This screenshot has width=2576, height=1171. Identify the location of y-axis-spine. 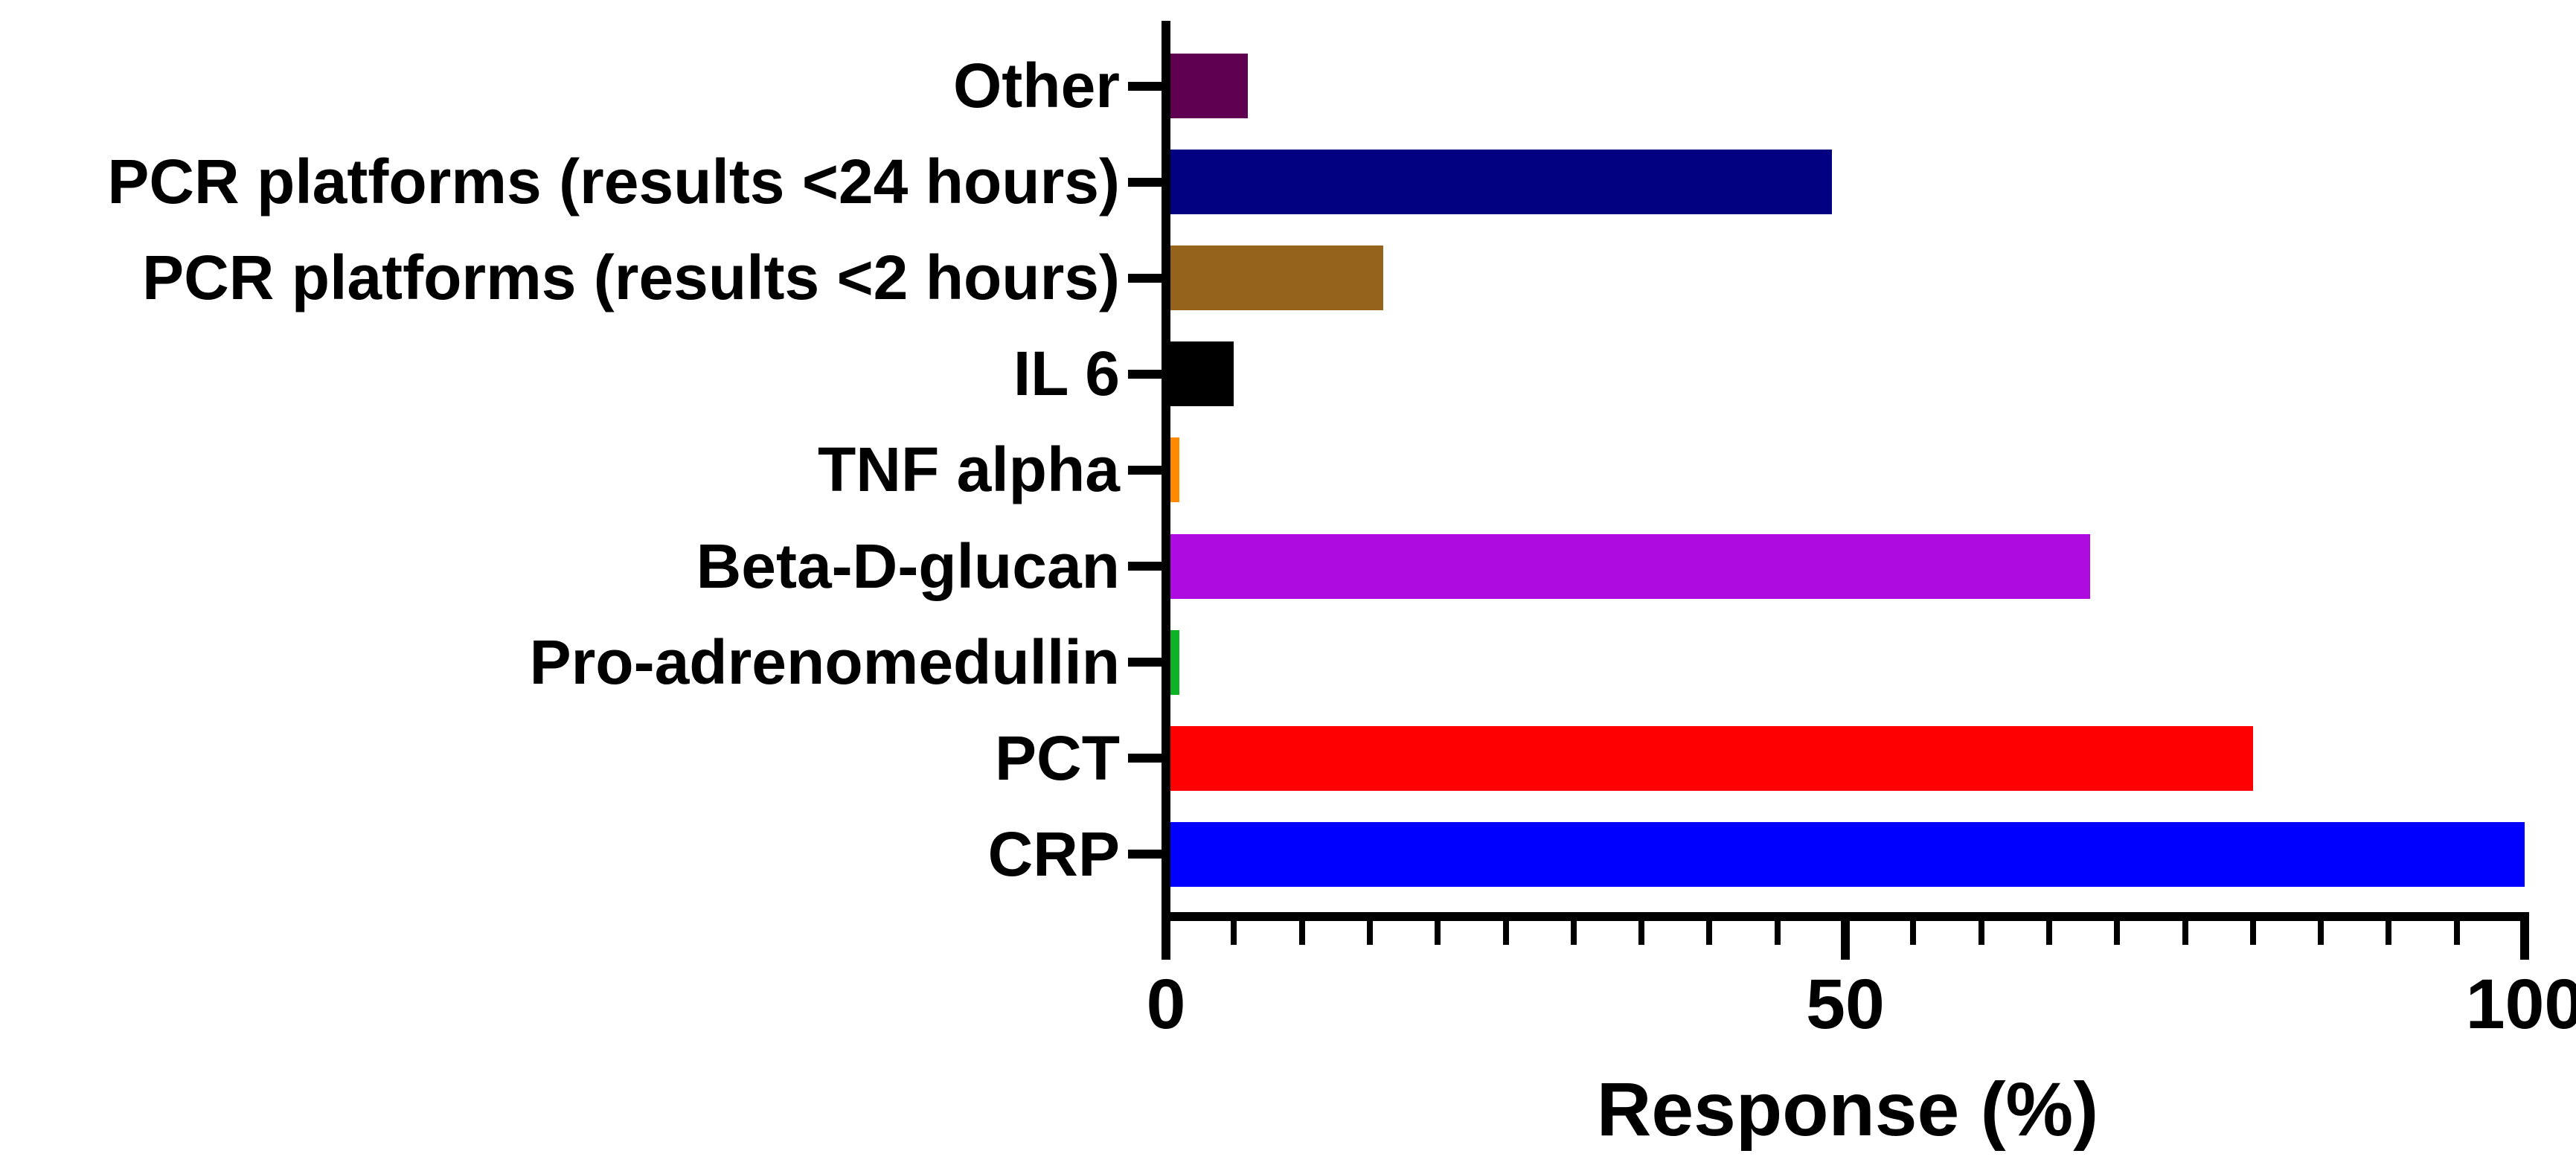
(1166, 471).